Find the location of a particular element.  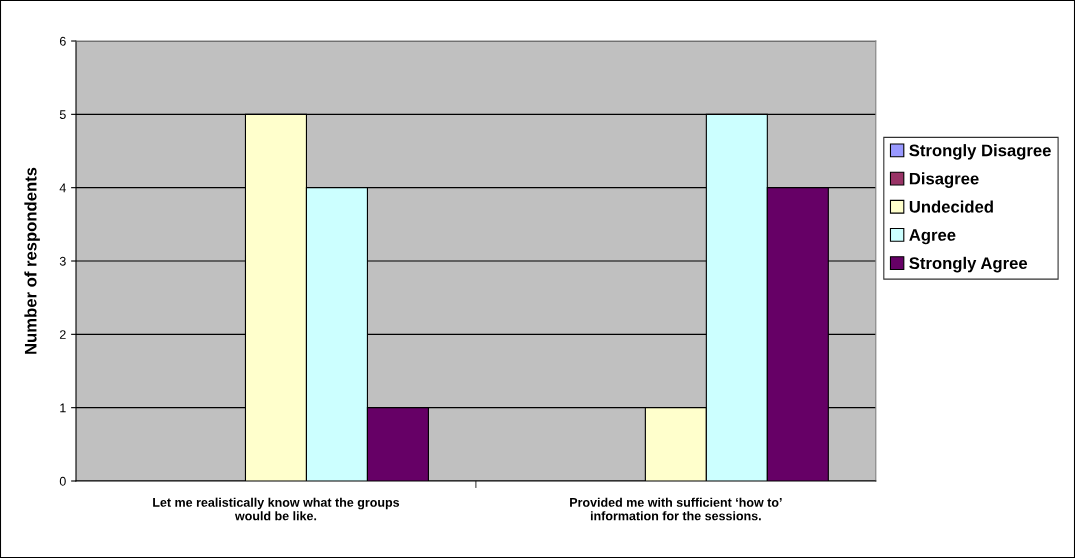

y-tick-label: 5 is located at coordinates (62, 114).